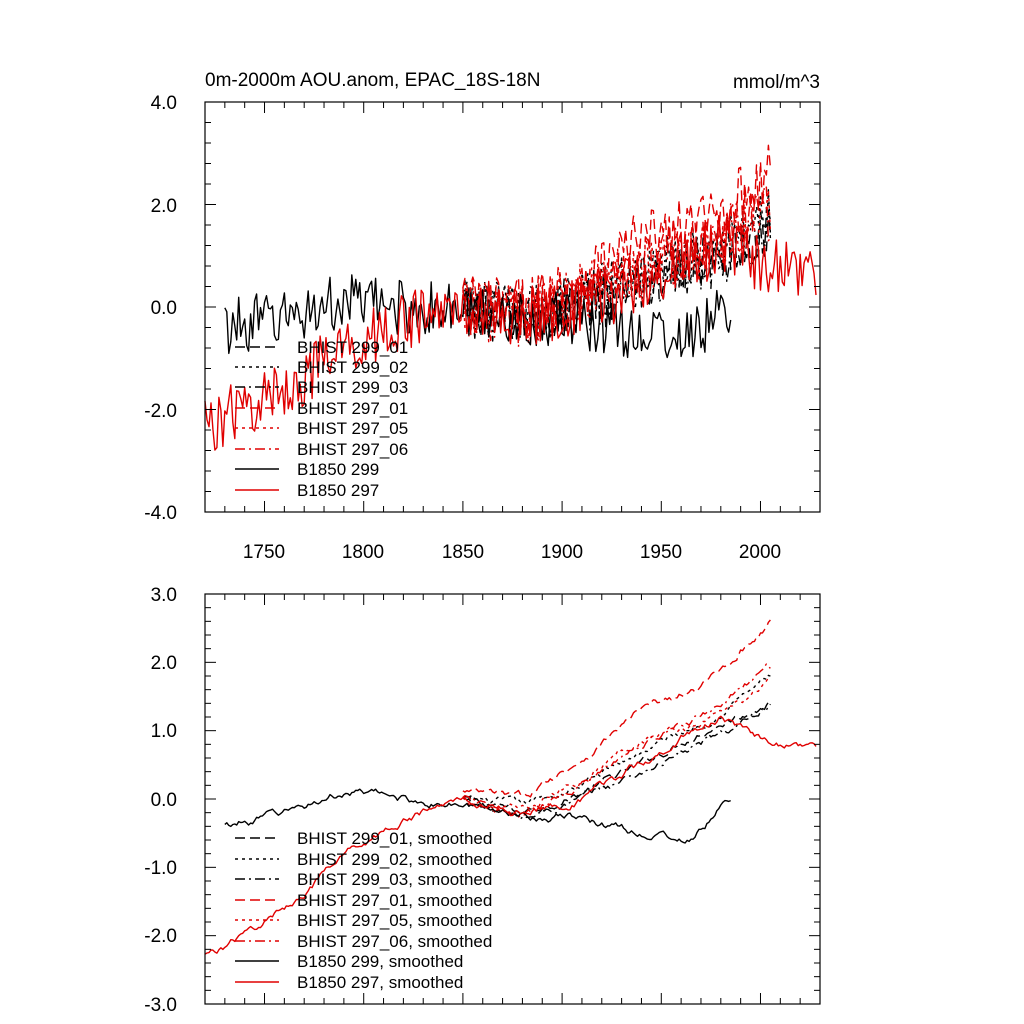  I want to click on top-legend-item: BHIST 297_01, so click(321, 408).